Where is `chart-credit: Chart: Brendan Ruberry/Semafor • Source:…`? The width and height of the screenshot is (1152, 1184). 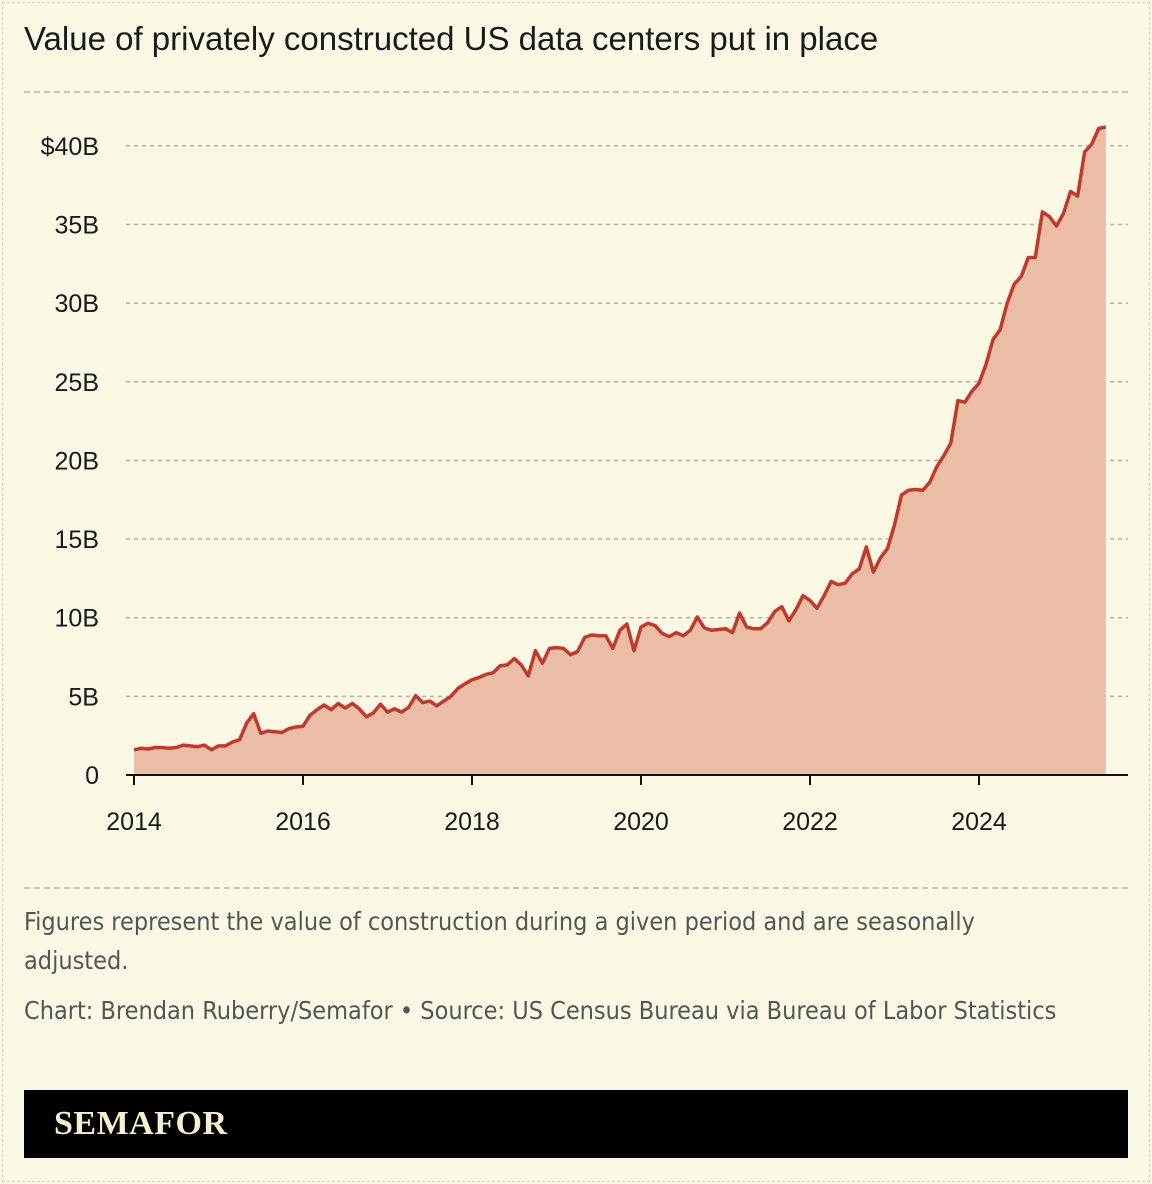
chart-credit: Chart: Brendan Ruberry/Semafor • Source:… is located at coordinates (540, 1010).